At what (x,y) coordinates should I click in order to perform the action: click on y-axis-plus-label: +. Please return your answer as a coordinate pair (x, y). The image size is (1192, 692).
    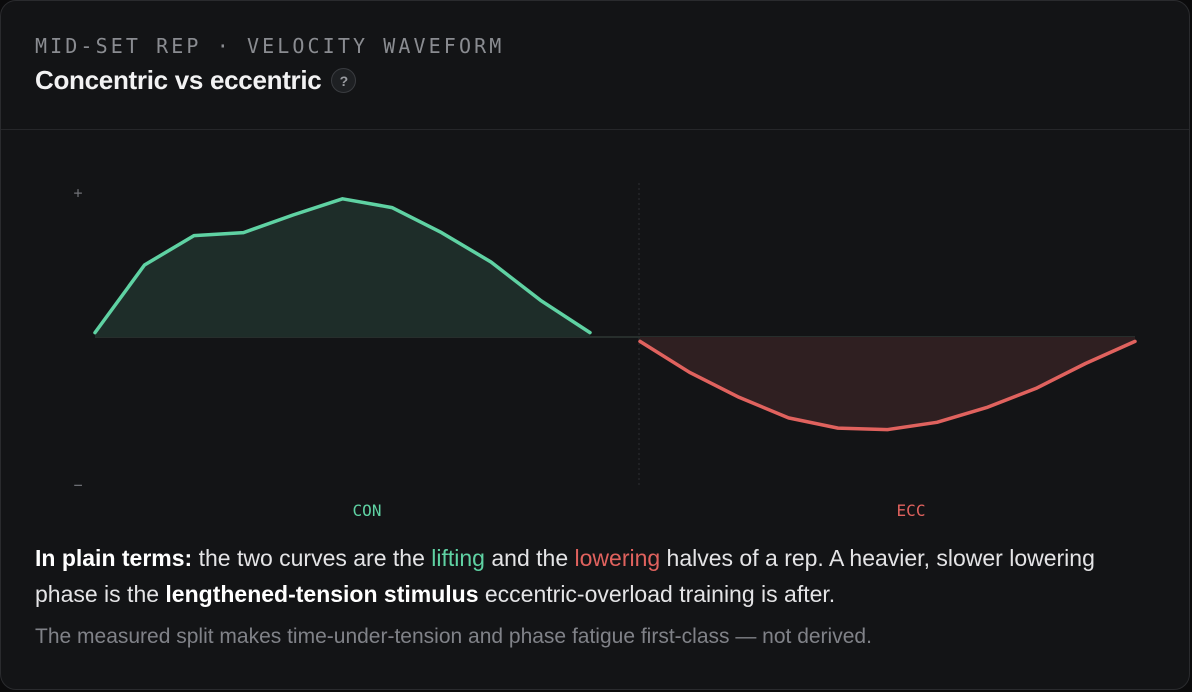
    Looking at the image, I should click on (77, 193).